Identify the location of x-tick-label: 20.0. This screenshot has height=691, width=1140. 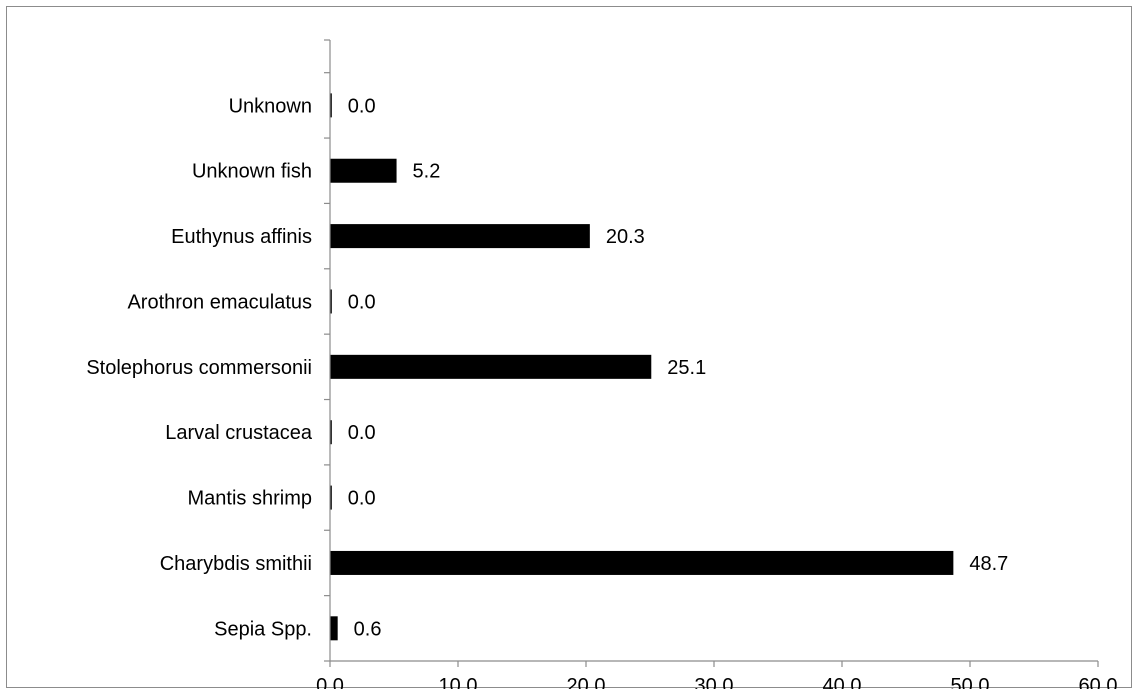
(586, 682).